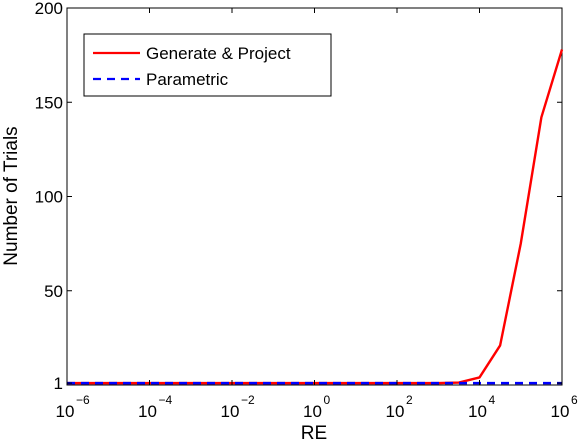 This screenshot has height=442, width=578. Describe the element at coordinates (49, 9) in the screenshot. I see `y-tick-label: 200` at that location.